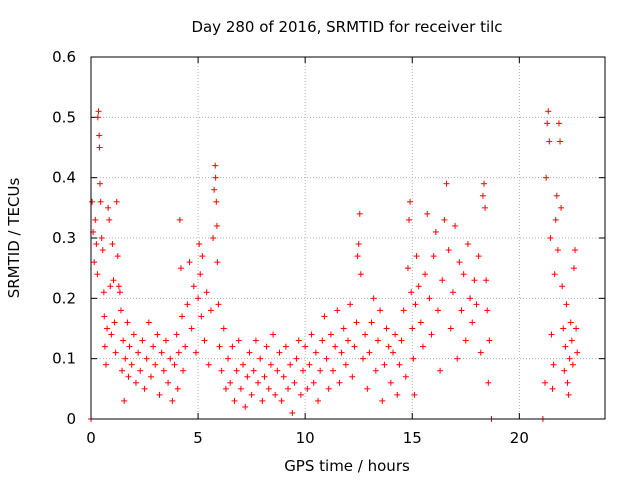 This screenshot has height=480, width=640. I want to click on y-tick-label: 0.3, so click(64, 238).